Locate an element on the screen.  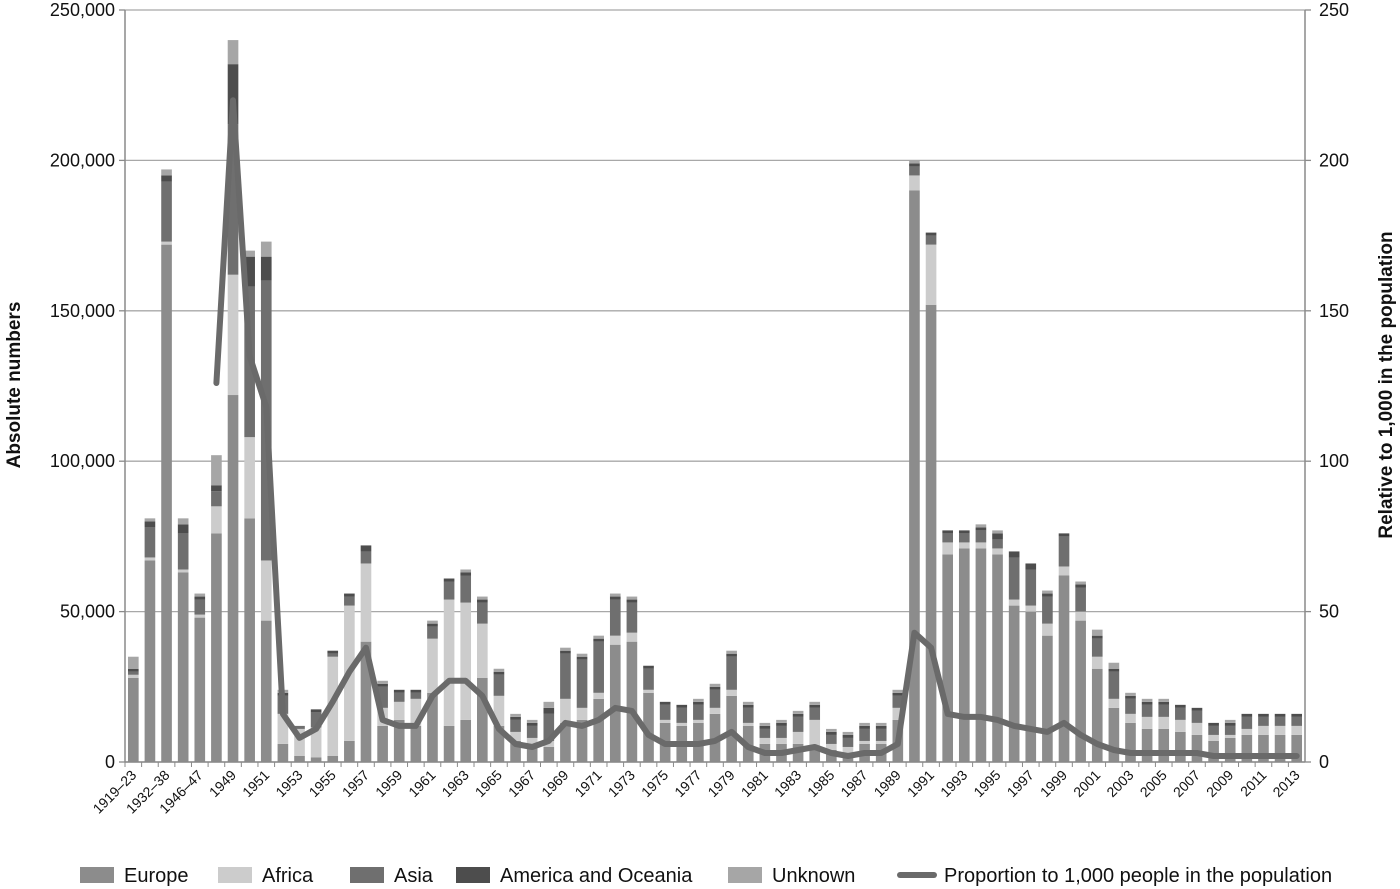
legend-label: Unknown is located at coordinates (813, 876).